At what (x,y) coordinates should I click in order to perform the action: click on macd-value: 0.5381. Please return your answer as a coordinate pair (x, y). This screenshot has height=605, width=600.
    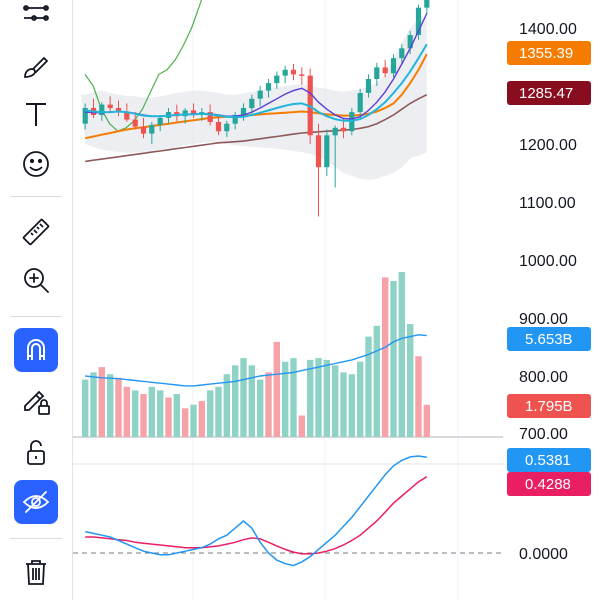
    Looking at the image, I should click on (548, 460).